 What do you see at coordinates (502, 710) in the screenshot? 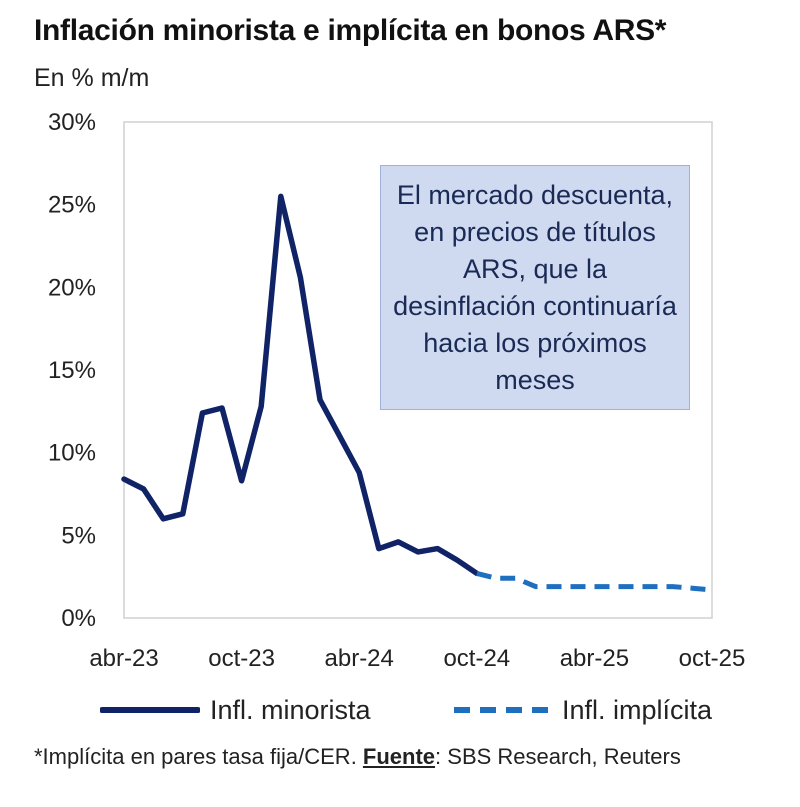
I see `legend-swatch-implied` at bounding box center [502, 710].